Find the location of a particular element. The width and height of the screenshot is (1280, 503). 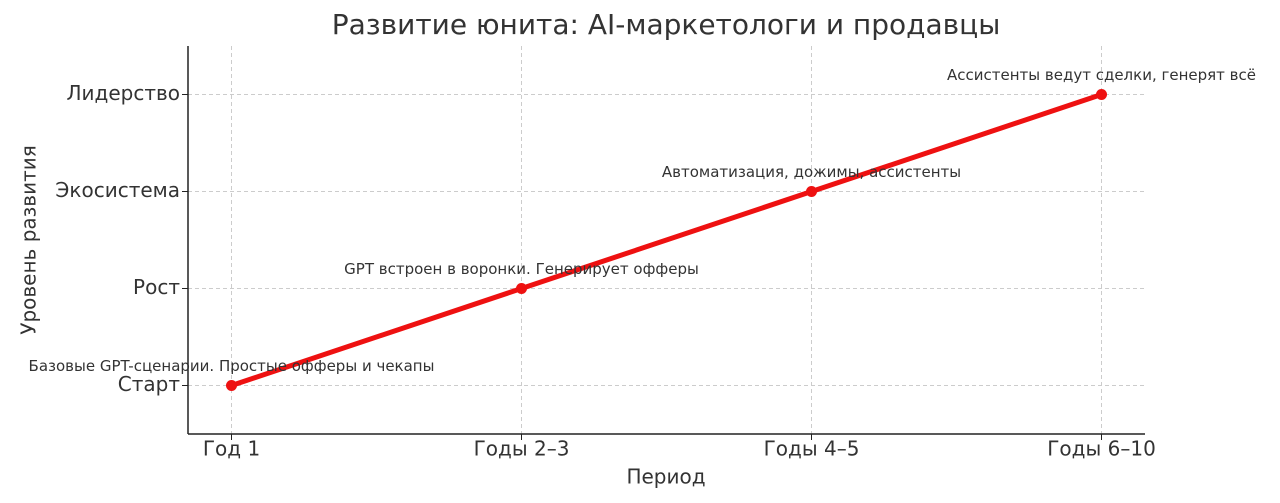

y-tick-label: Старт is located at coordinates (149, 384).